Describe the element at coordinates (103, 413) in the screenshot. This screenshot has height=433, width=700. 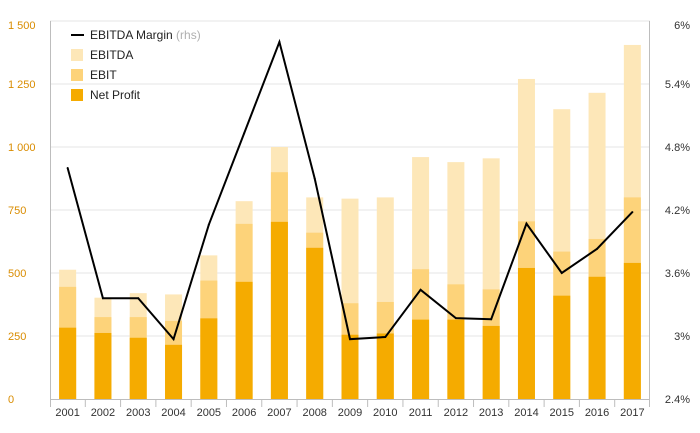
I see `x-tick-label-2002: 2002` at that location.